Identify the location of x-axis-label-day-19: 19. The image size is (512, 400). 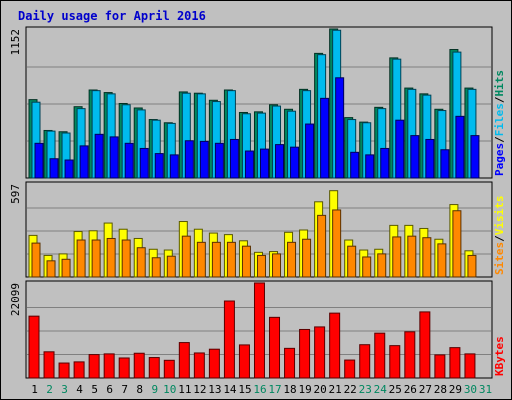
(304, 389).